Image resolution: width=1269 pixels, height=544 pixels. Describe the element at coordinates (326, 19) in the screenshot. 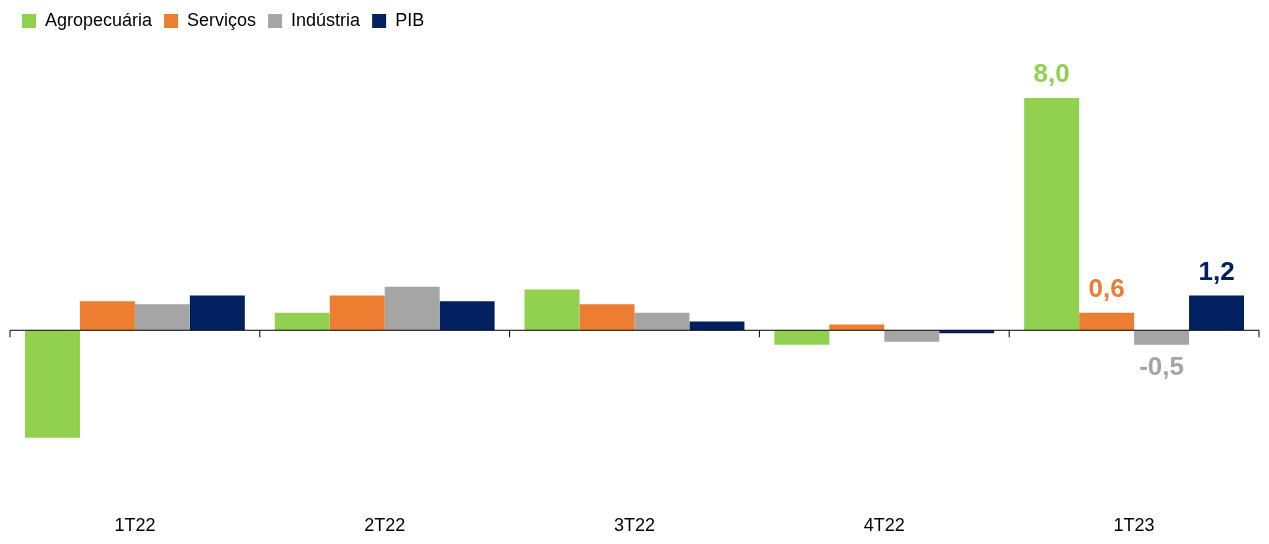

I see `legend-label: Indústria` at that location.